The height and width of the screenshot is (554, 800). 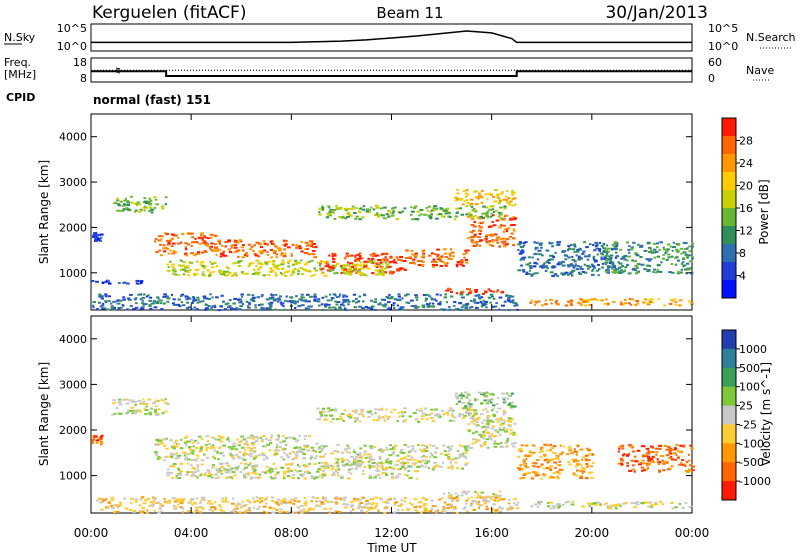 I want to click on nsky-right-tick-bottom: 10^0, so click(x=723, y=46).